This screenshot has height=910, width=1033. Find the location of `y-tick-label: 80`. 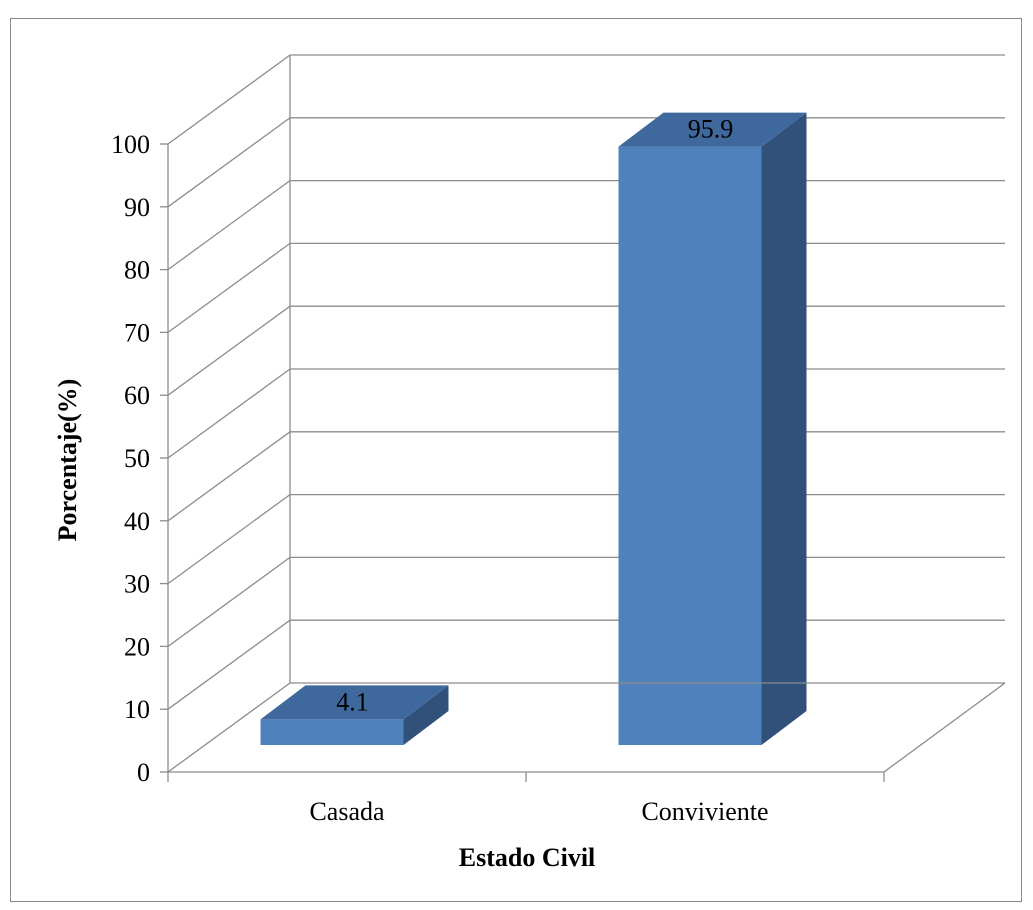

y-tick-label: 80 is located at coordinates (137, 270).